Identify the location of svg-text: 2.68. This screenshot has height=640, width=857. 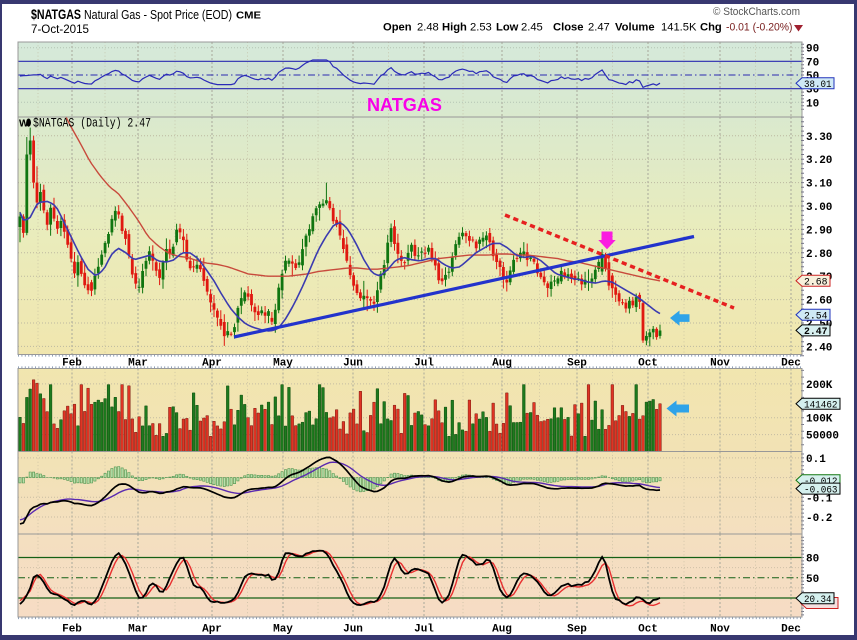
(816, 283).